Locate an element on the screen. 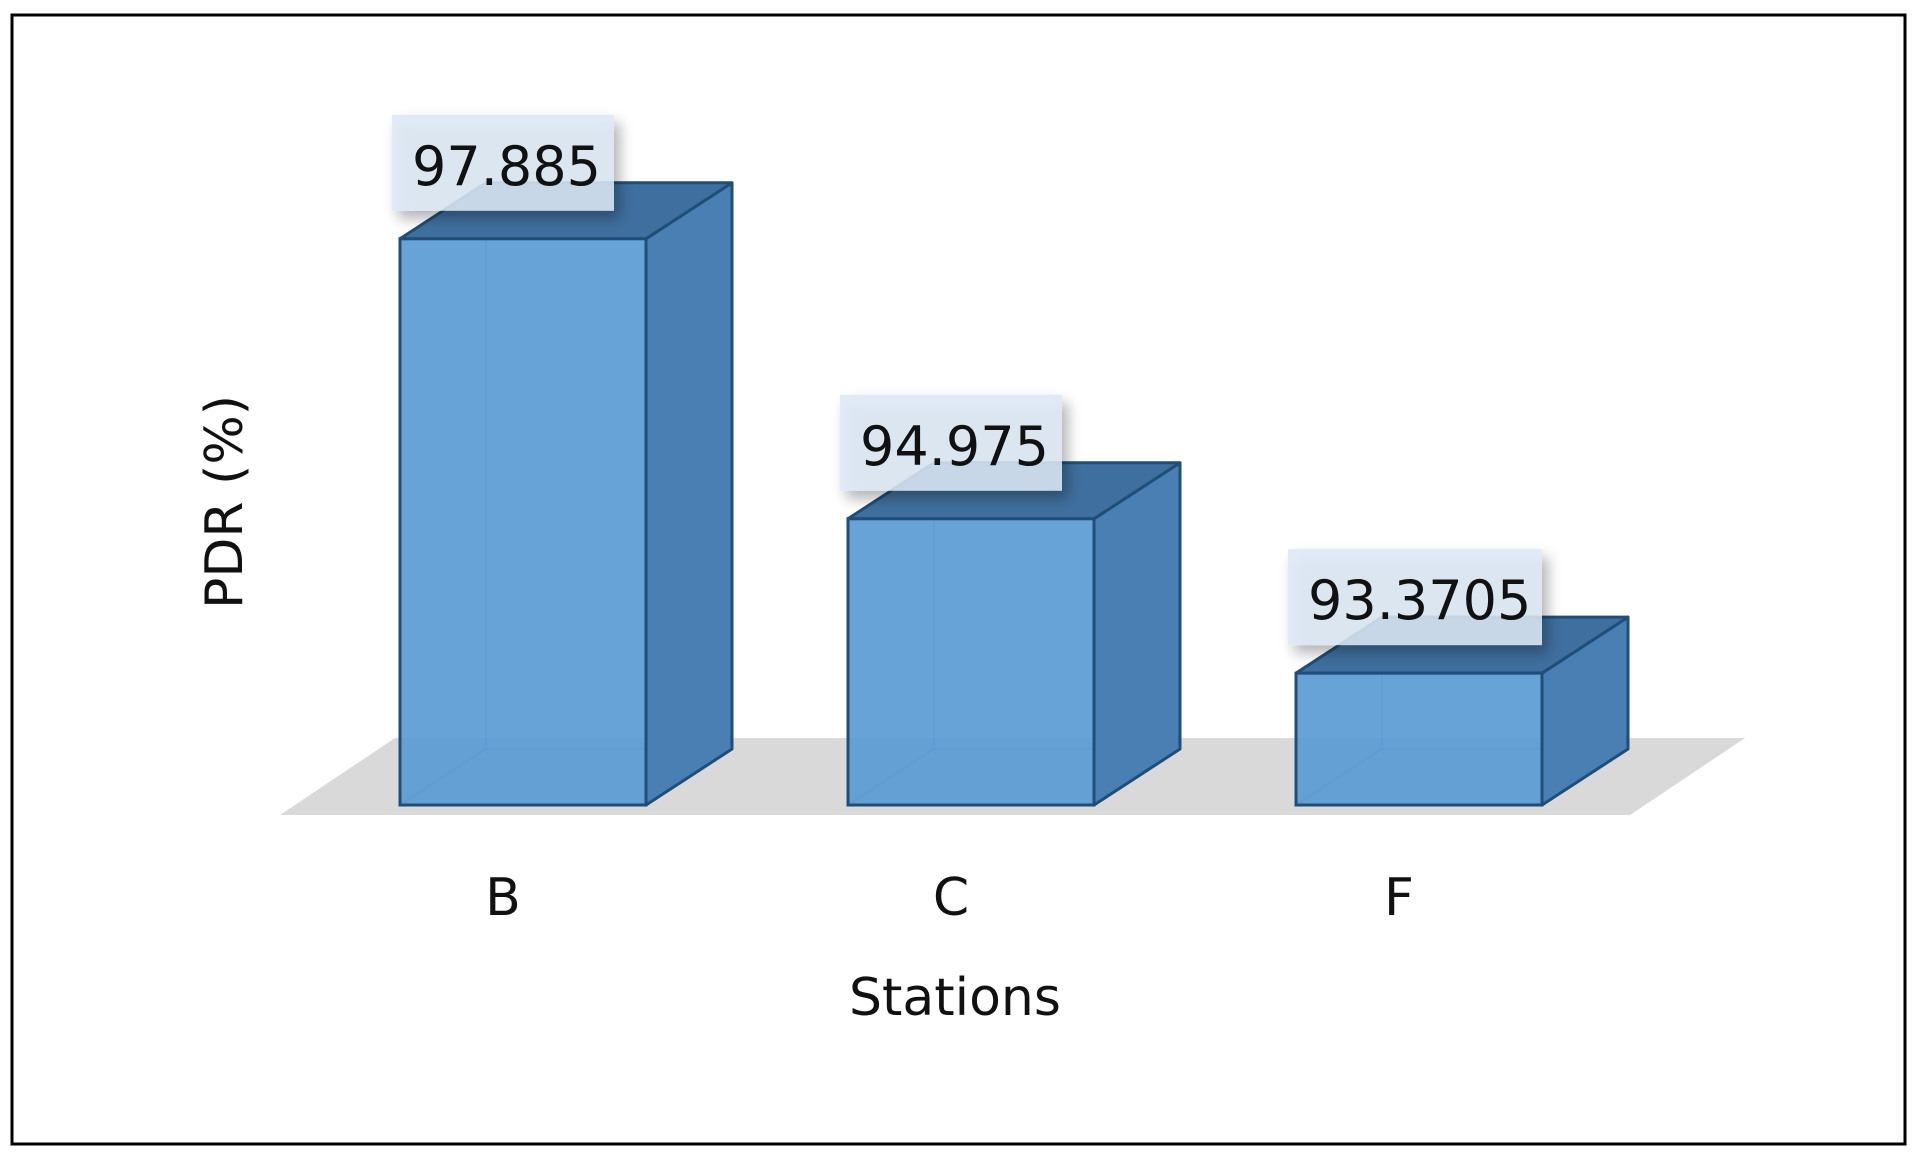  x-tick-label-f: F is located at coordinates (1399, 898).